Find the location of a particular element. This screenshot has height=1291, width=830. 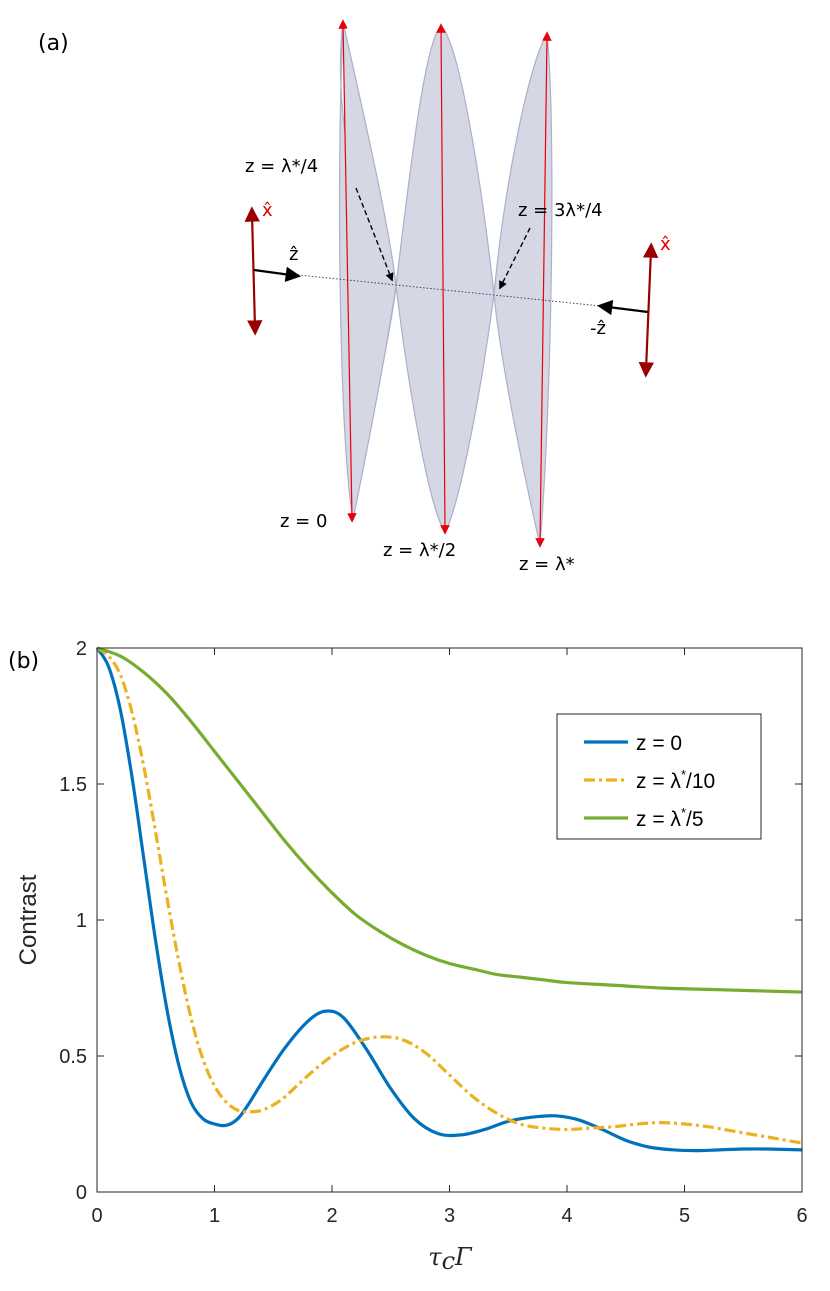

propagation-axis is located at coordinates (445, 290).